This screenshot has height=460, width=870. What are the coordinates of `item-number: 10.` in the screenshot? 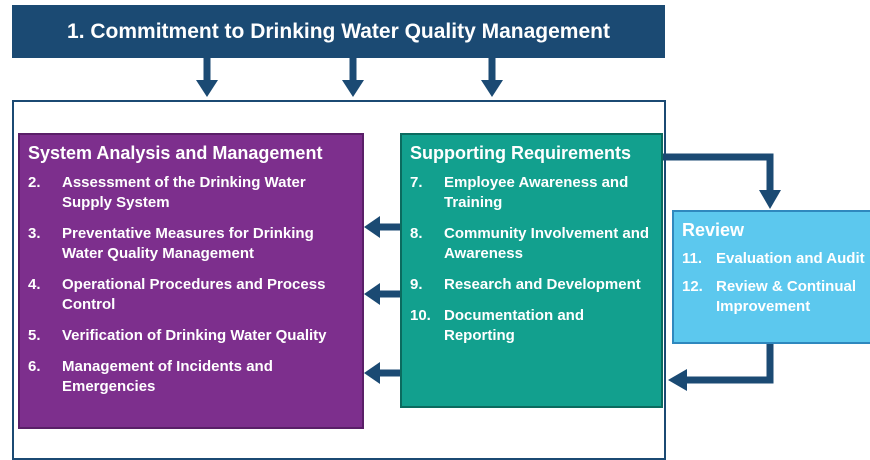 It's located at (420, 315).